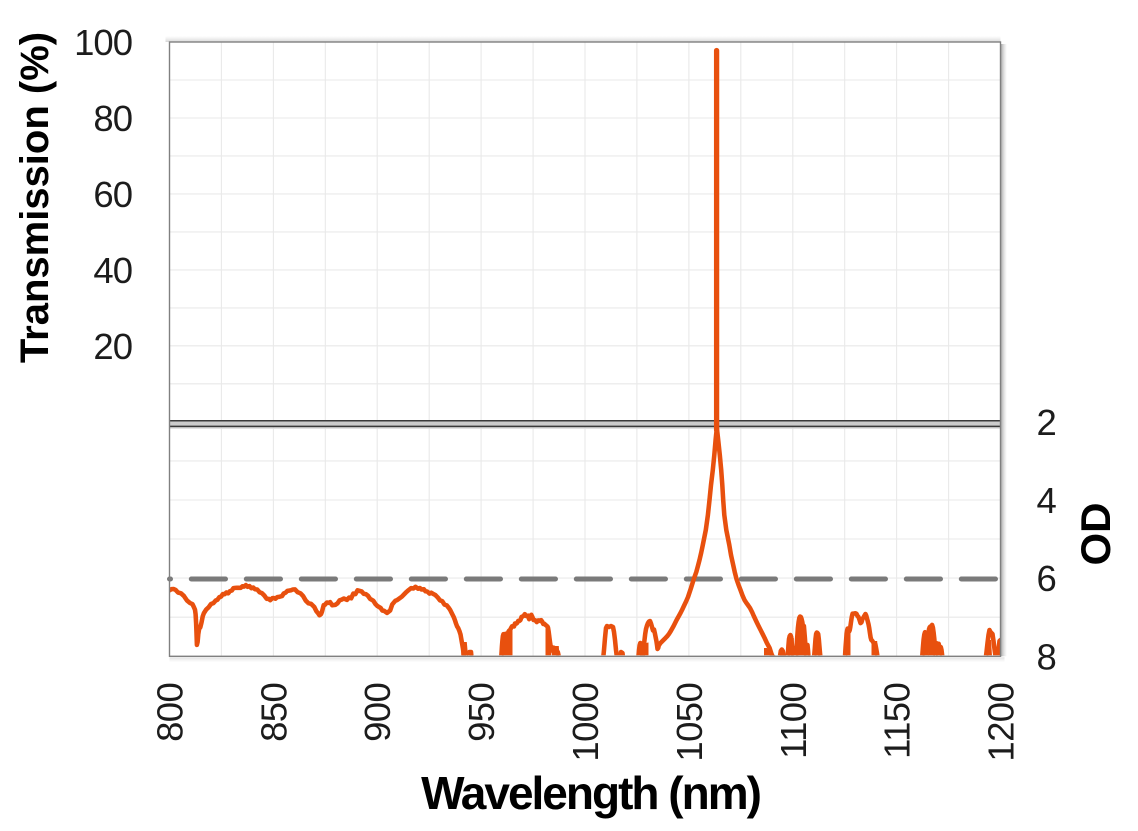 The width and height of the screenshot is (1138, 831). What do you see at coordinates (1047, 656) in the screenshot?
I see `svg-text: 8` at bounding box center [1047, 656].